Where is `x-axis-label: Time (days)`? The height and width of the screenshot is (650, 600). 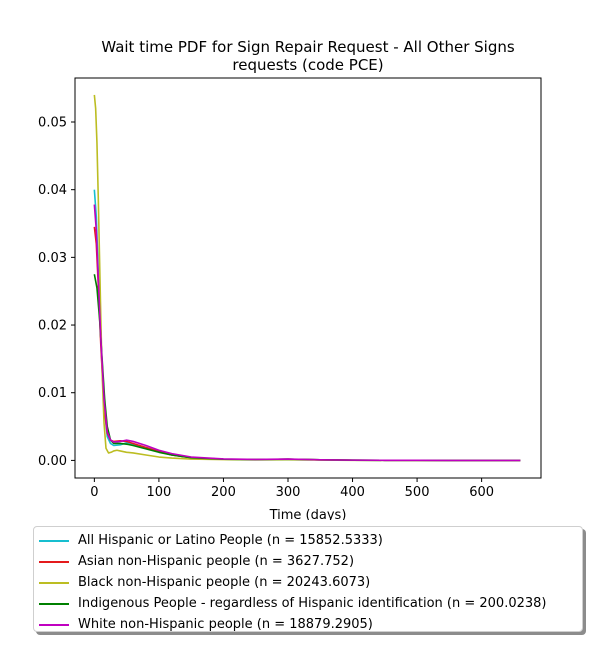 x-axis-label: Time (days) is located at coordinates (308, 514).